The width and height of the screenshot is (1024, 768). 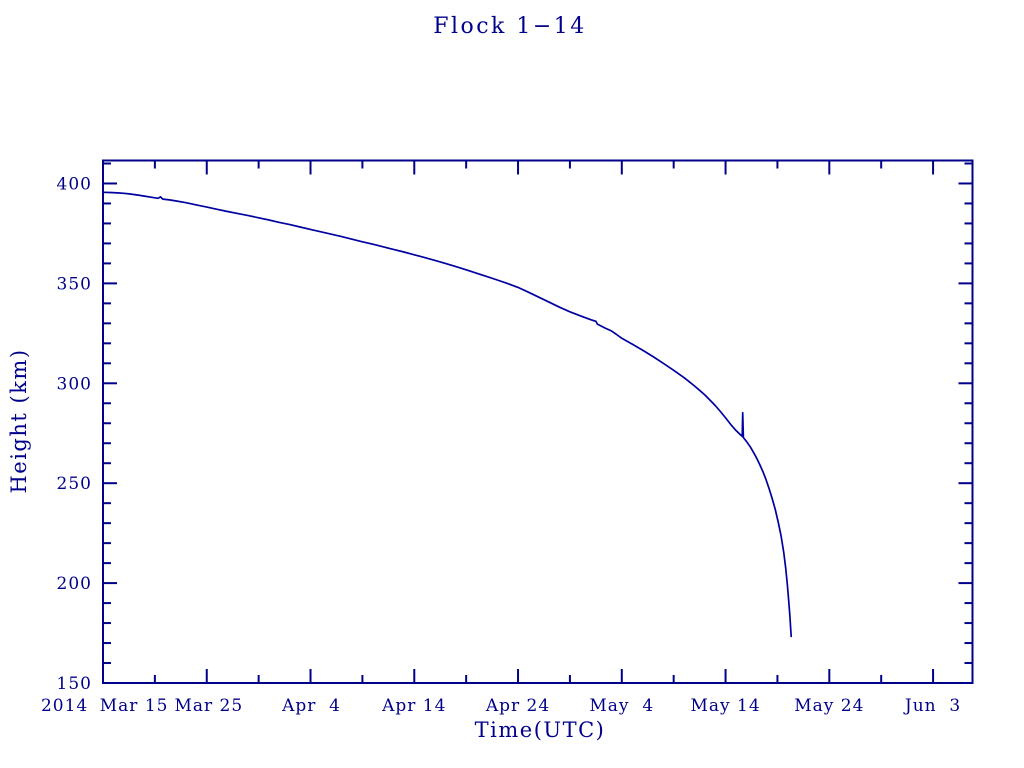 What do you see at coordinates (19, 420) in the screenshot?
I see `y-axis-title: Height (km)` at bounding box center [19, 420].